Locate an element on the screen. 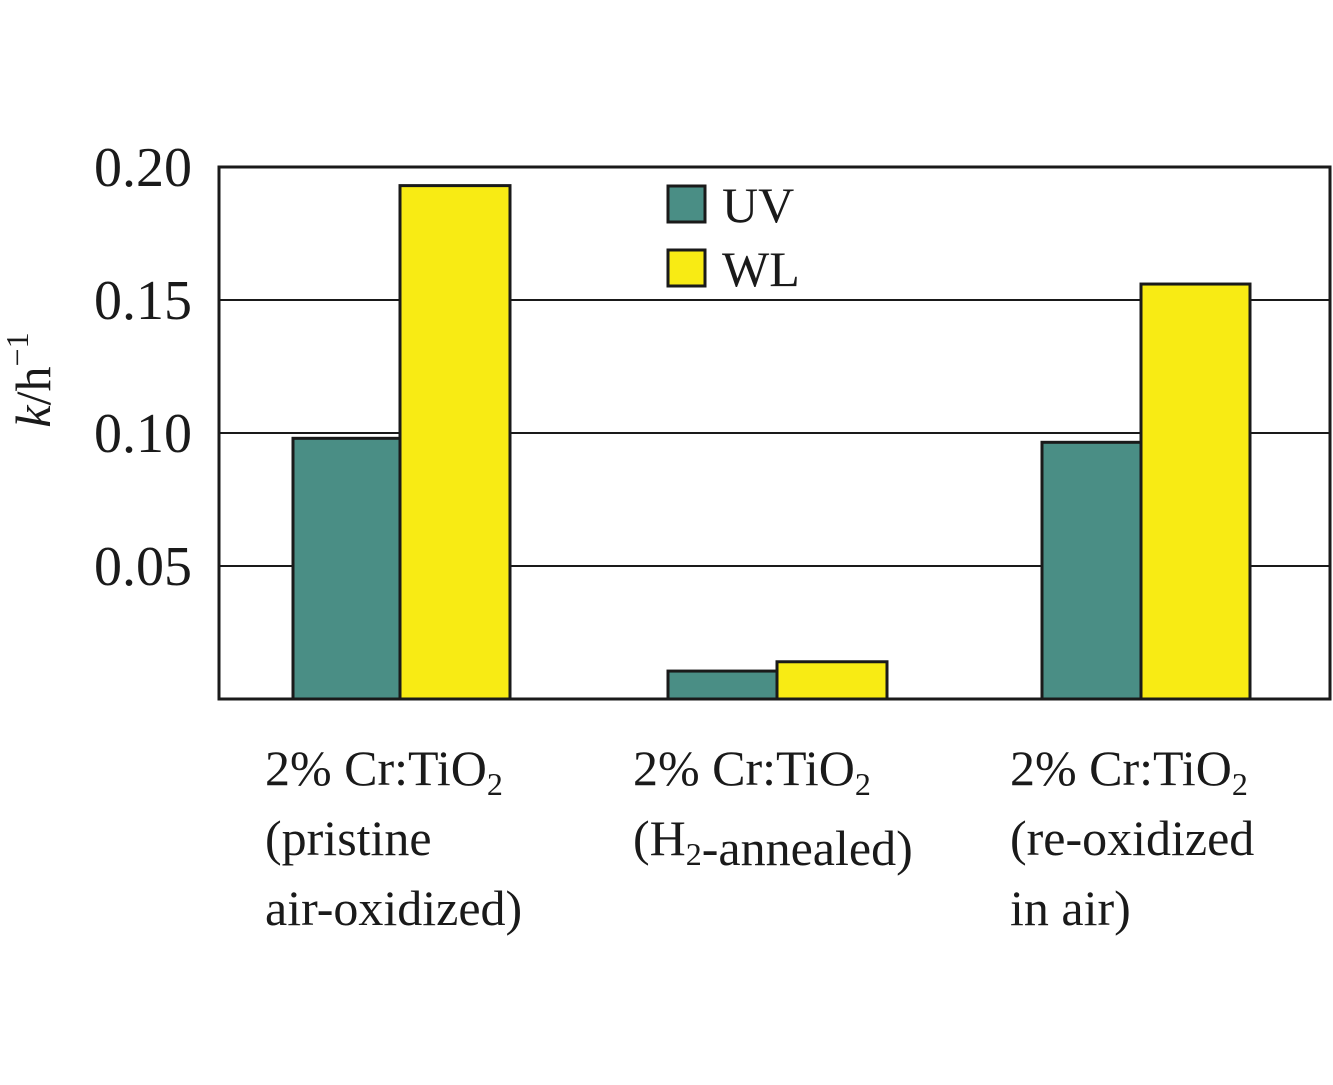  x-category-label-line: in air) is located at coordinates (1070, 908).